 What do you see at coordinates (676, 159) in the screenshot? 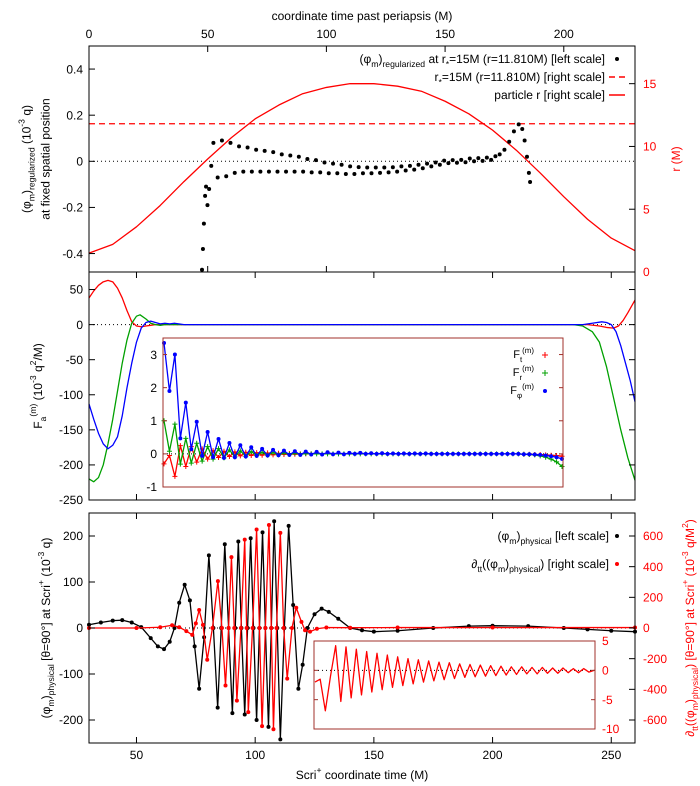
I see `y2-axis-title: r (M)` at bounding box center [676, 159].